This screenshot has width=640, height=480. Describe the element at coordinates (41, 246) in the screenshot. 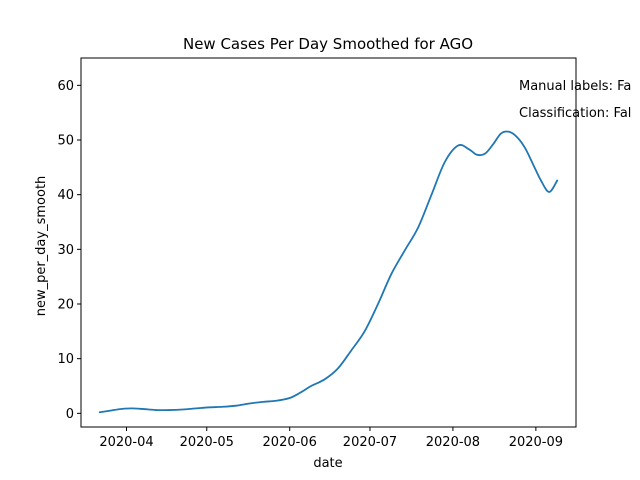

I see `y-axis-title: new_per_day_smooth` at that location.